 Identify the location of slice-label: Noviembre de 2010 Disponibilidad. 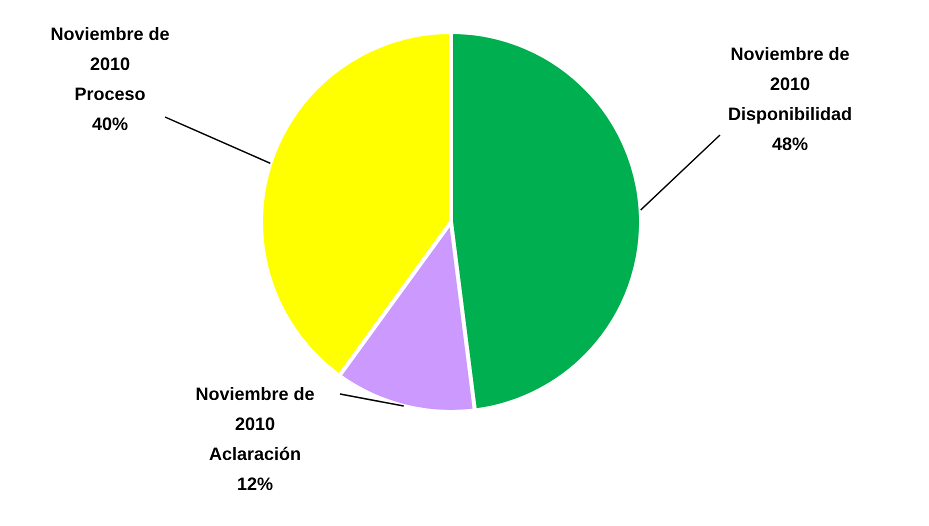
(790, 84).